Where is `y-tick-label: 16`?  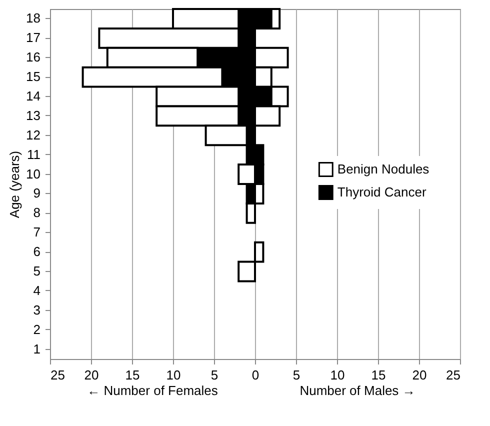
y-tick-label: 16 is located at coordinates (33, 57).